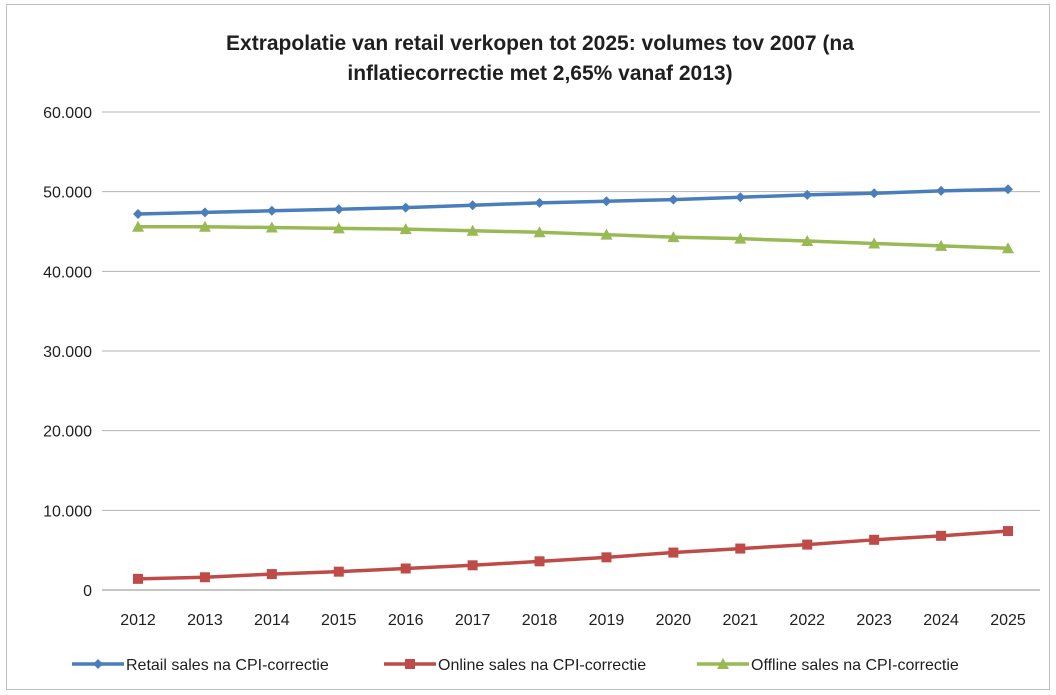 The height and width of the screenshot is (695, 1056). I want to click on x-tick-label: 2021, so click(741, 620).